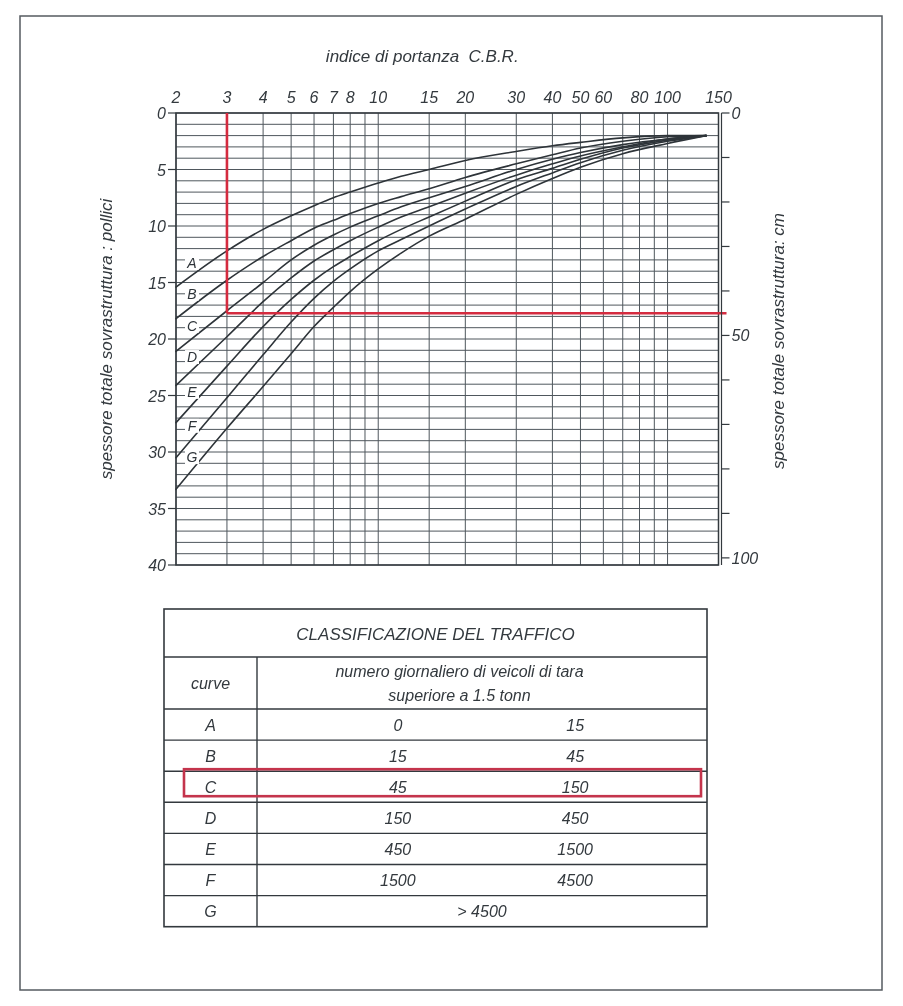 This screenshot has height=1006, width=903. Describe the element at coordinates (740, 336) in the screenshot. I see `y2-tick-label: 50` at that location.